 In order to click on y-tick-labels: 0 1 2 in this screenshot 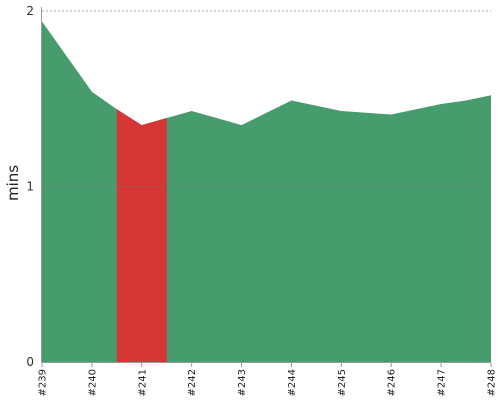, I will do `click(30, 186)`.